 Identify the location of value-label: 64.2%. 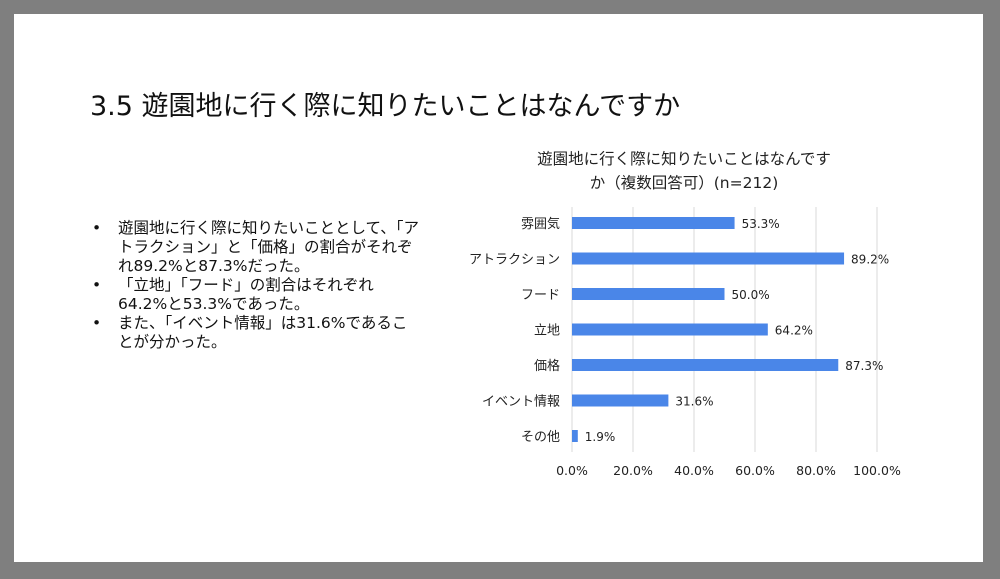
(794, 331).